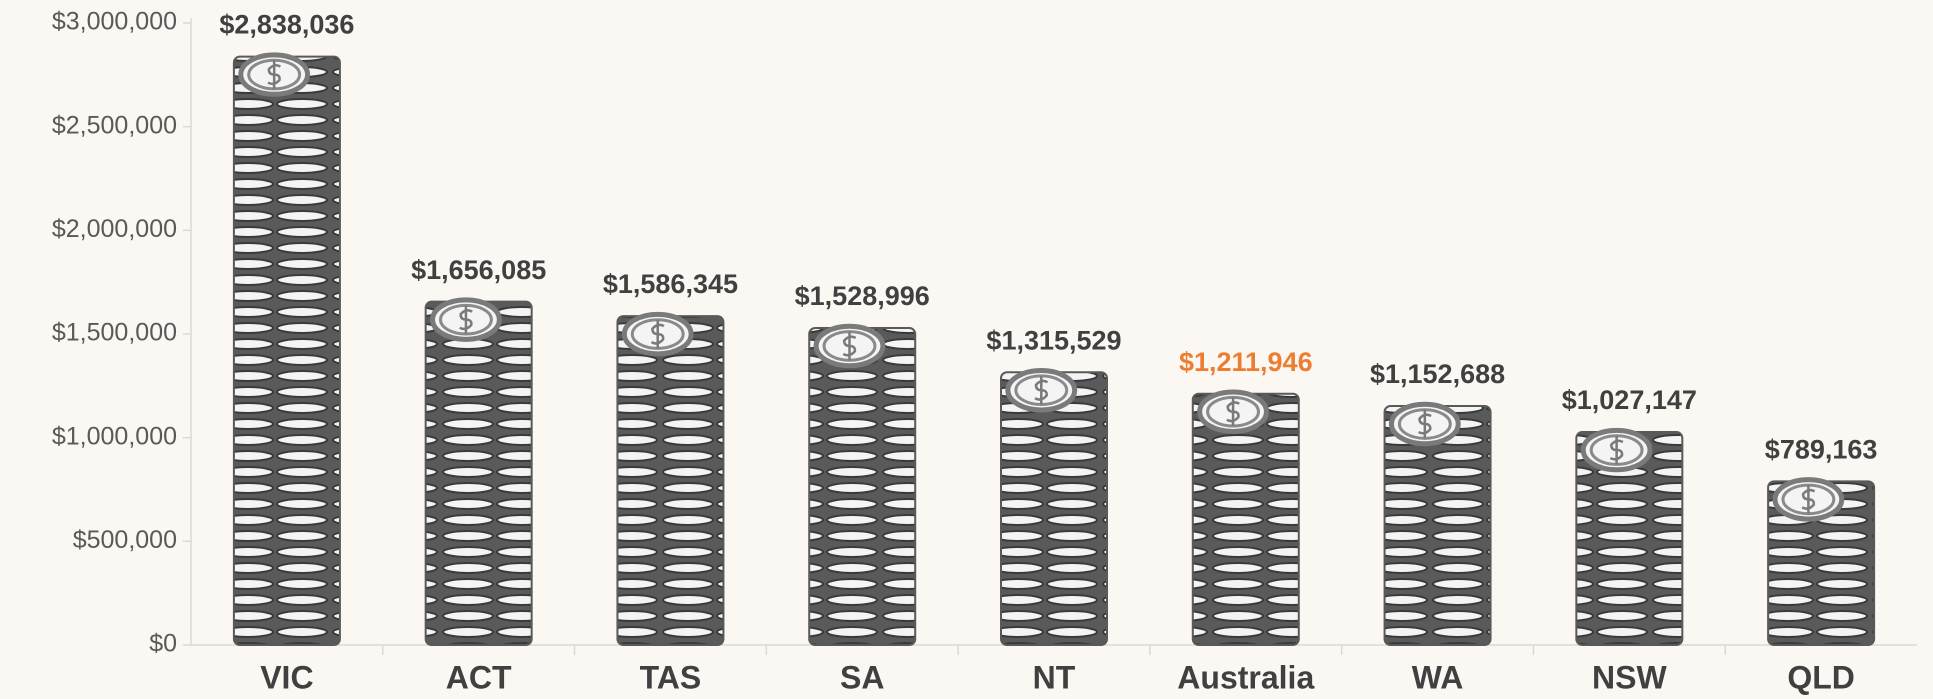 The image size is (1933, 699). Describe the element at coordinates (862, 677) in the screenshot. I see `x-tick-label: SA` at that location.